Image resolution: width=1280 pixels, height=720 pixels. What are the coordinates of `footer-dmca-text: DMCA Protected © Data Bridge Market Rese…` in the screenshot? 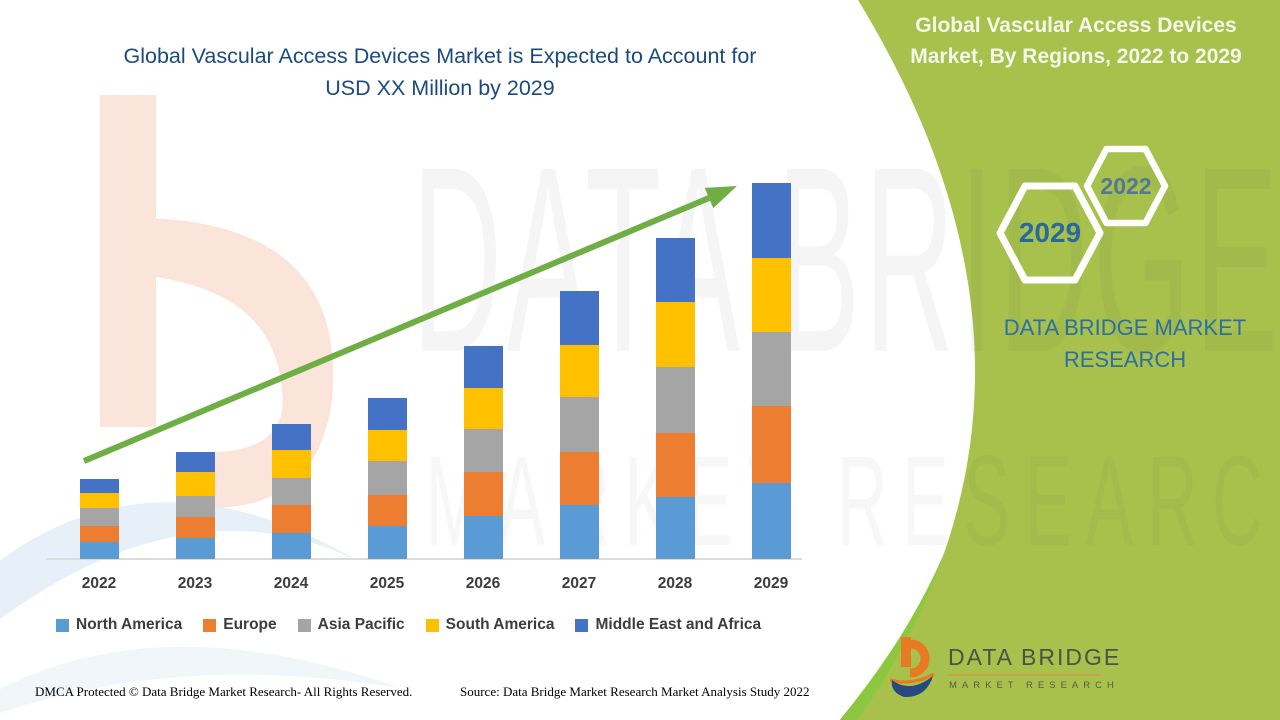 It's located at (224, 691).